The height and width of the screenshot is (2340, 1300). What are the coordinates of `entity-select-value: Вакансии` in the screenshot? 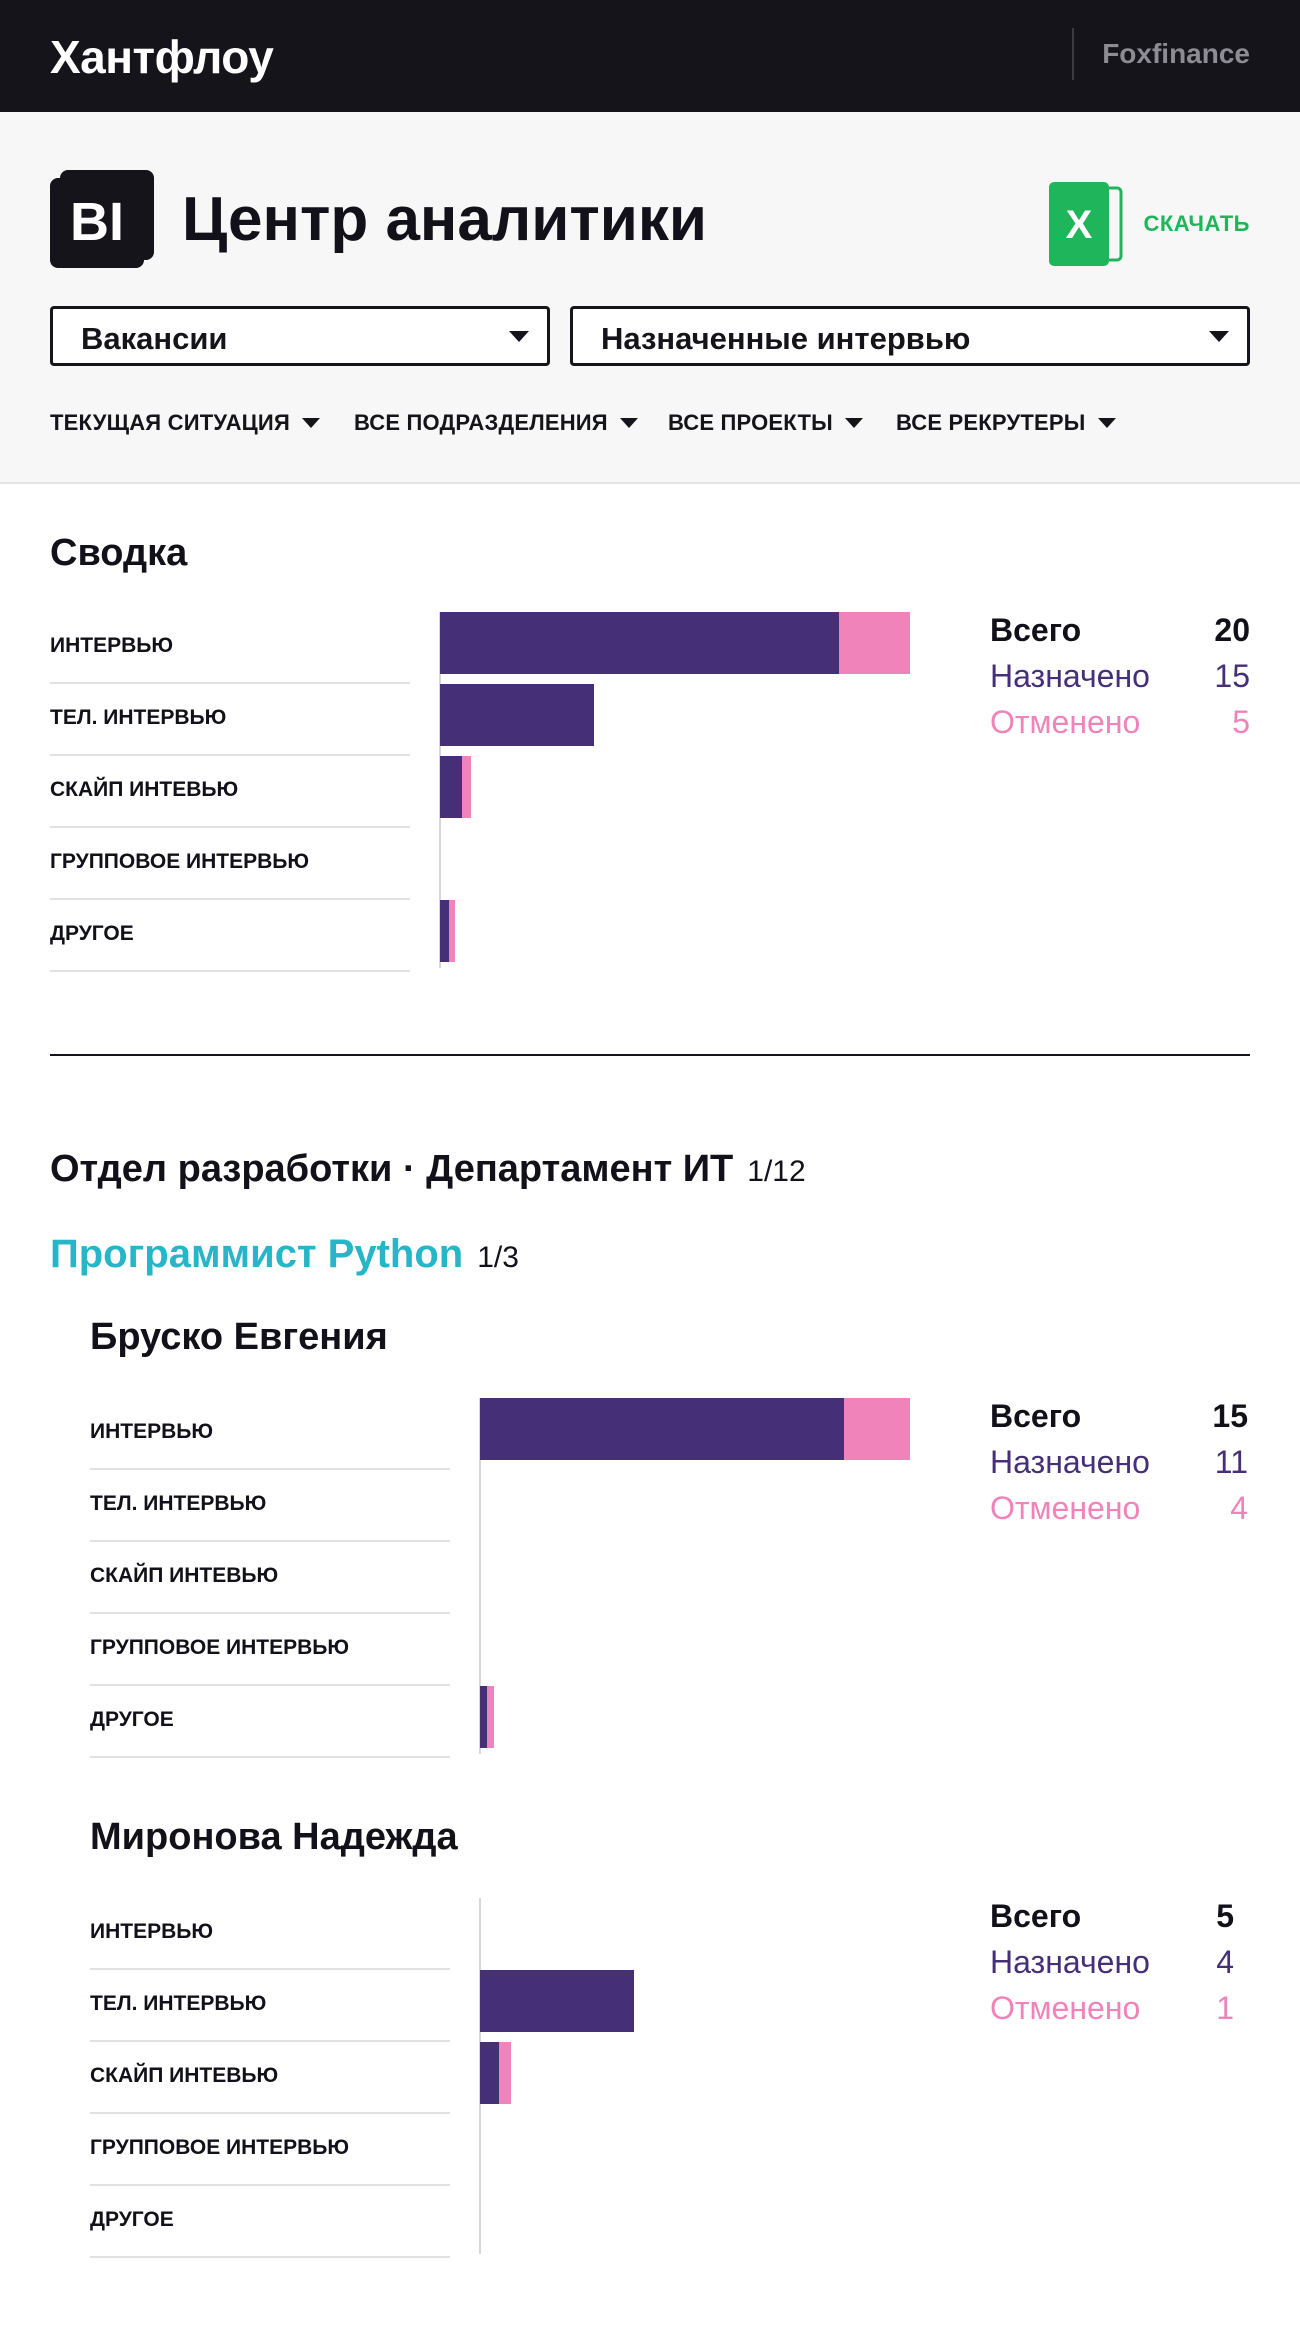 It's located at (154, 338).